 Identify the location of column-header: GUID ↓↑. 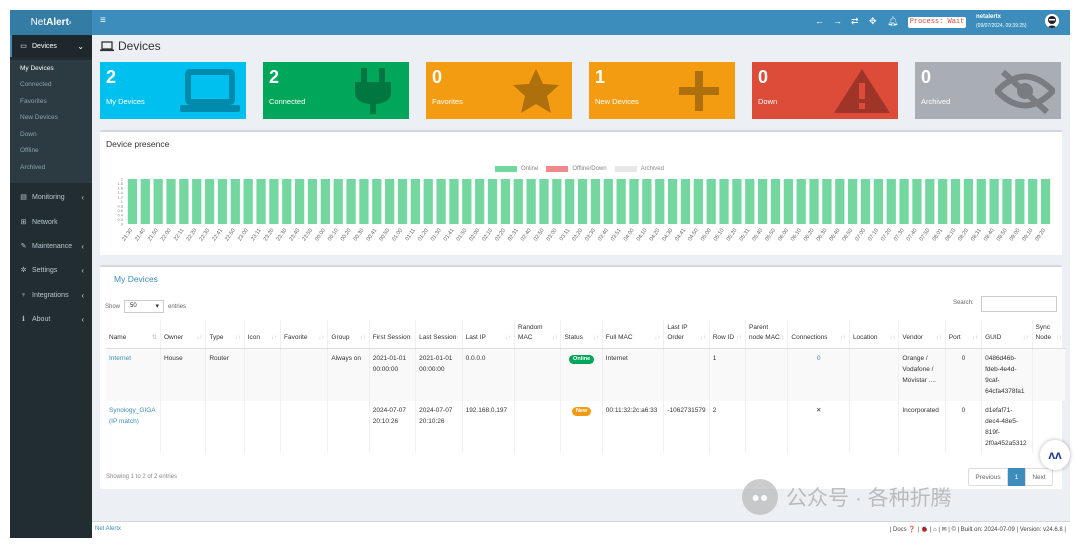
(1007, 334).